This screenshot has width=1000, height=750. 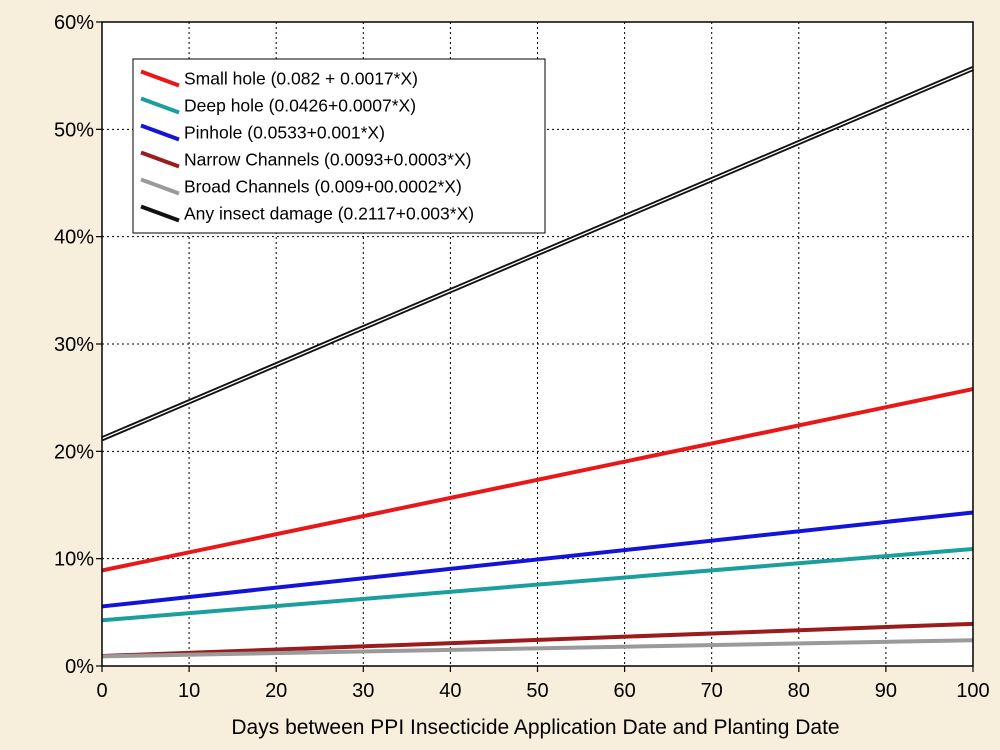 I want to click on x-tick-label: 0, so click(x=101, y=691).